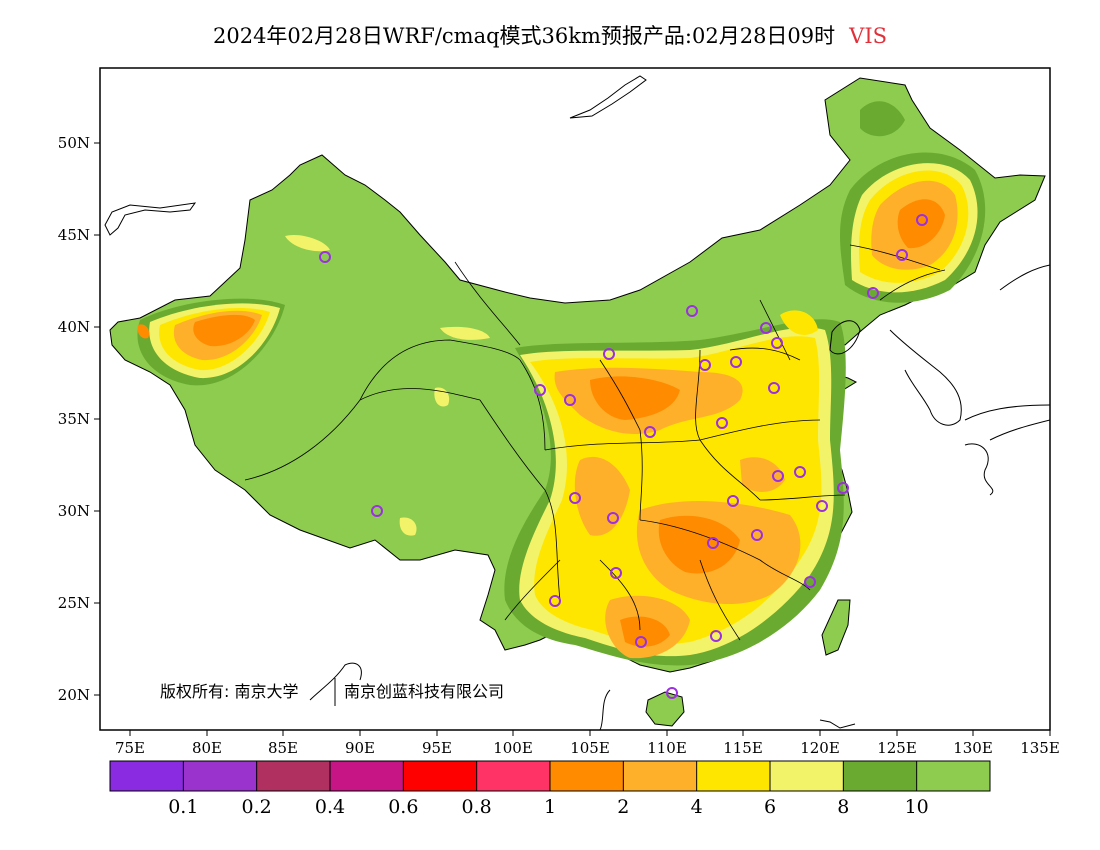 The height and width of the screenshot is (850, 1100). Describe the element at coordinates (513, 748) in the screenshot. I see `lon-tick-label: 100E` at that location.